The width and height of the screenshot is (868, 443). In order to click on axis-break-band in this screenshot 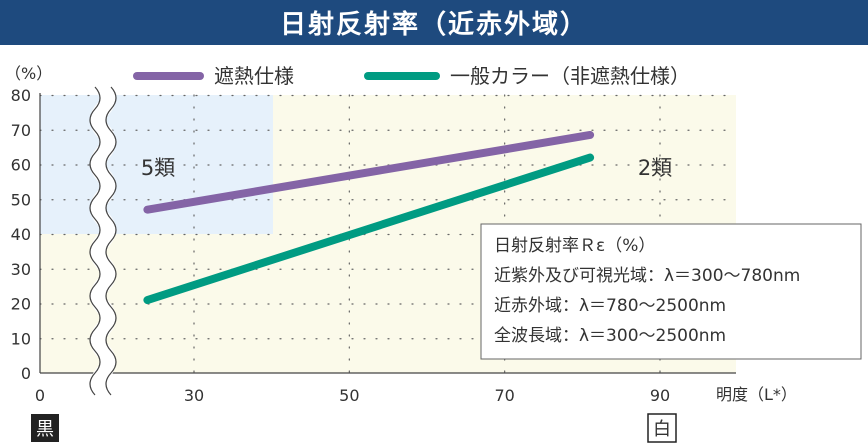, I will do `click(103, 241)`.